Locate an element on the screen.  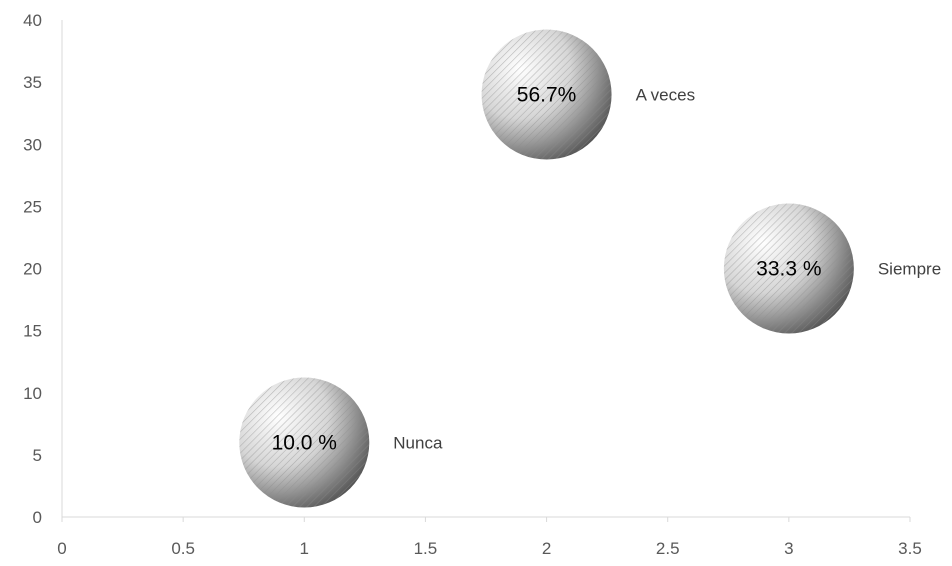
y-tick-label: 40 is located at coordinates (32, 20).